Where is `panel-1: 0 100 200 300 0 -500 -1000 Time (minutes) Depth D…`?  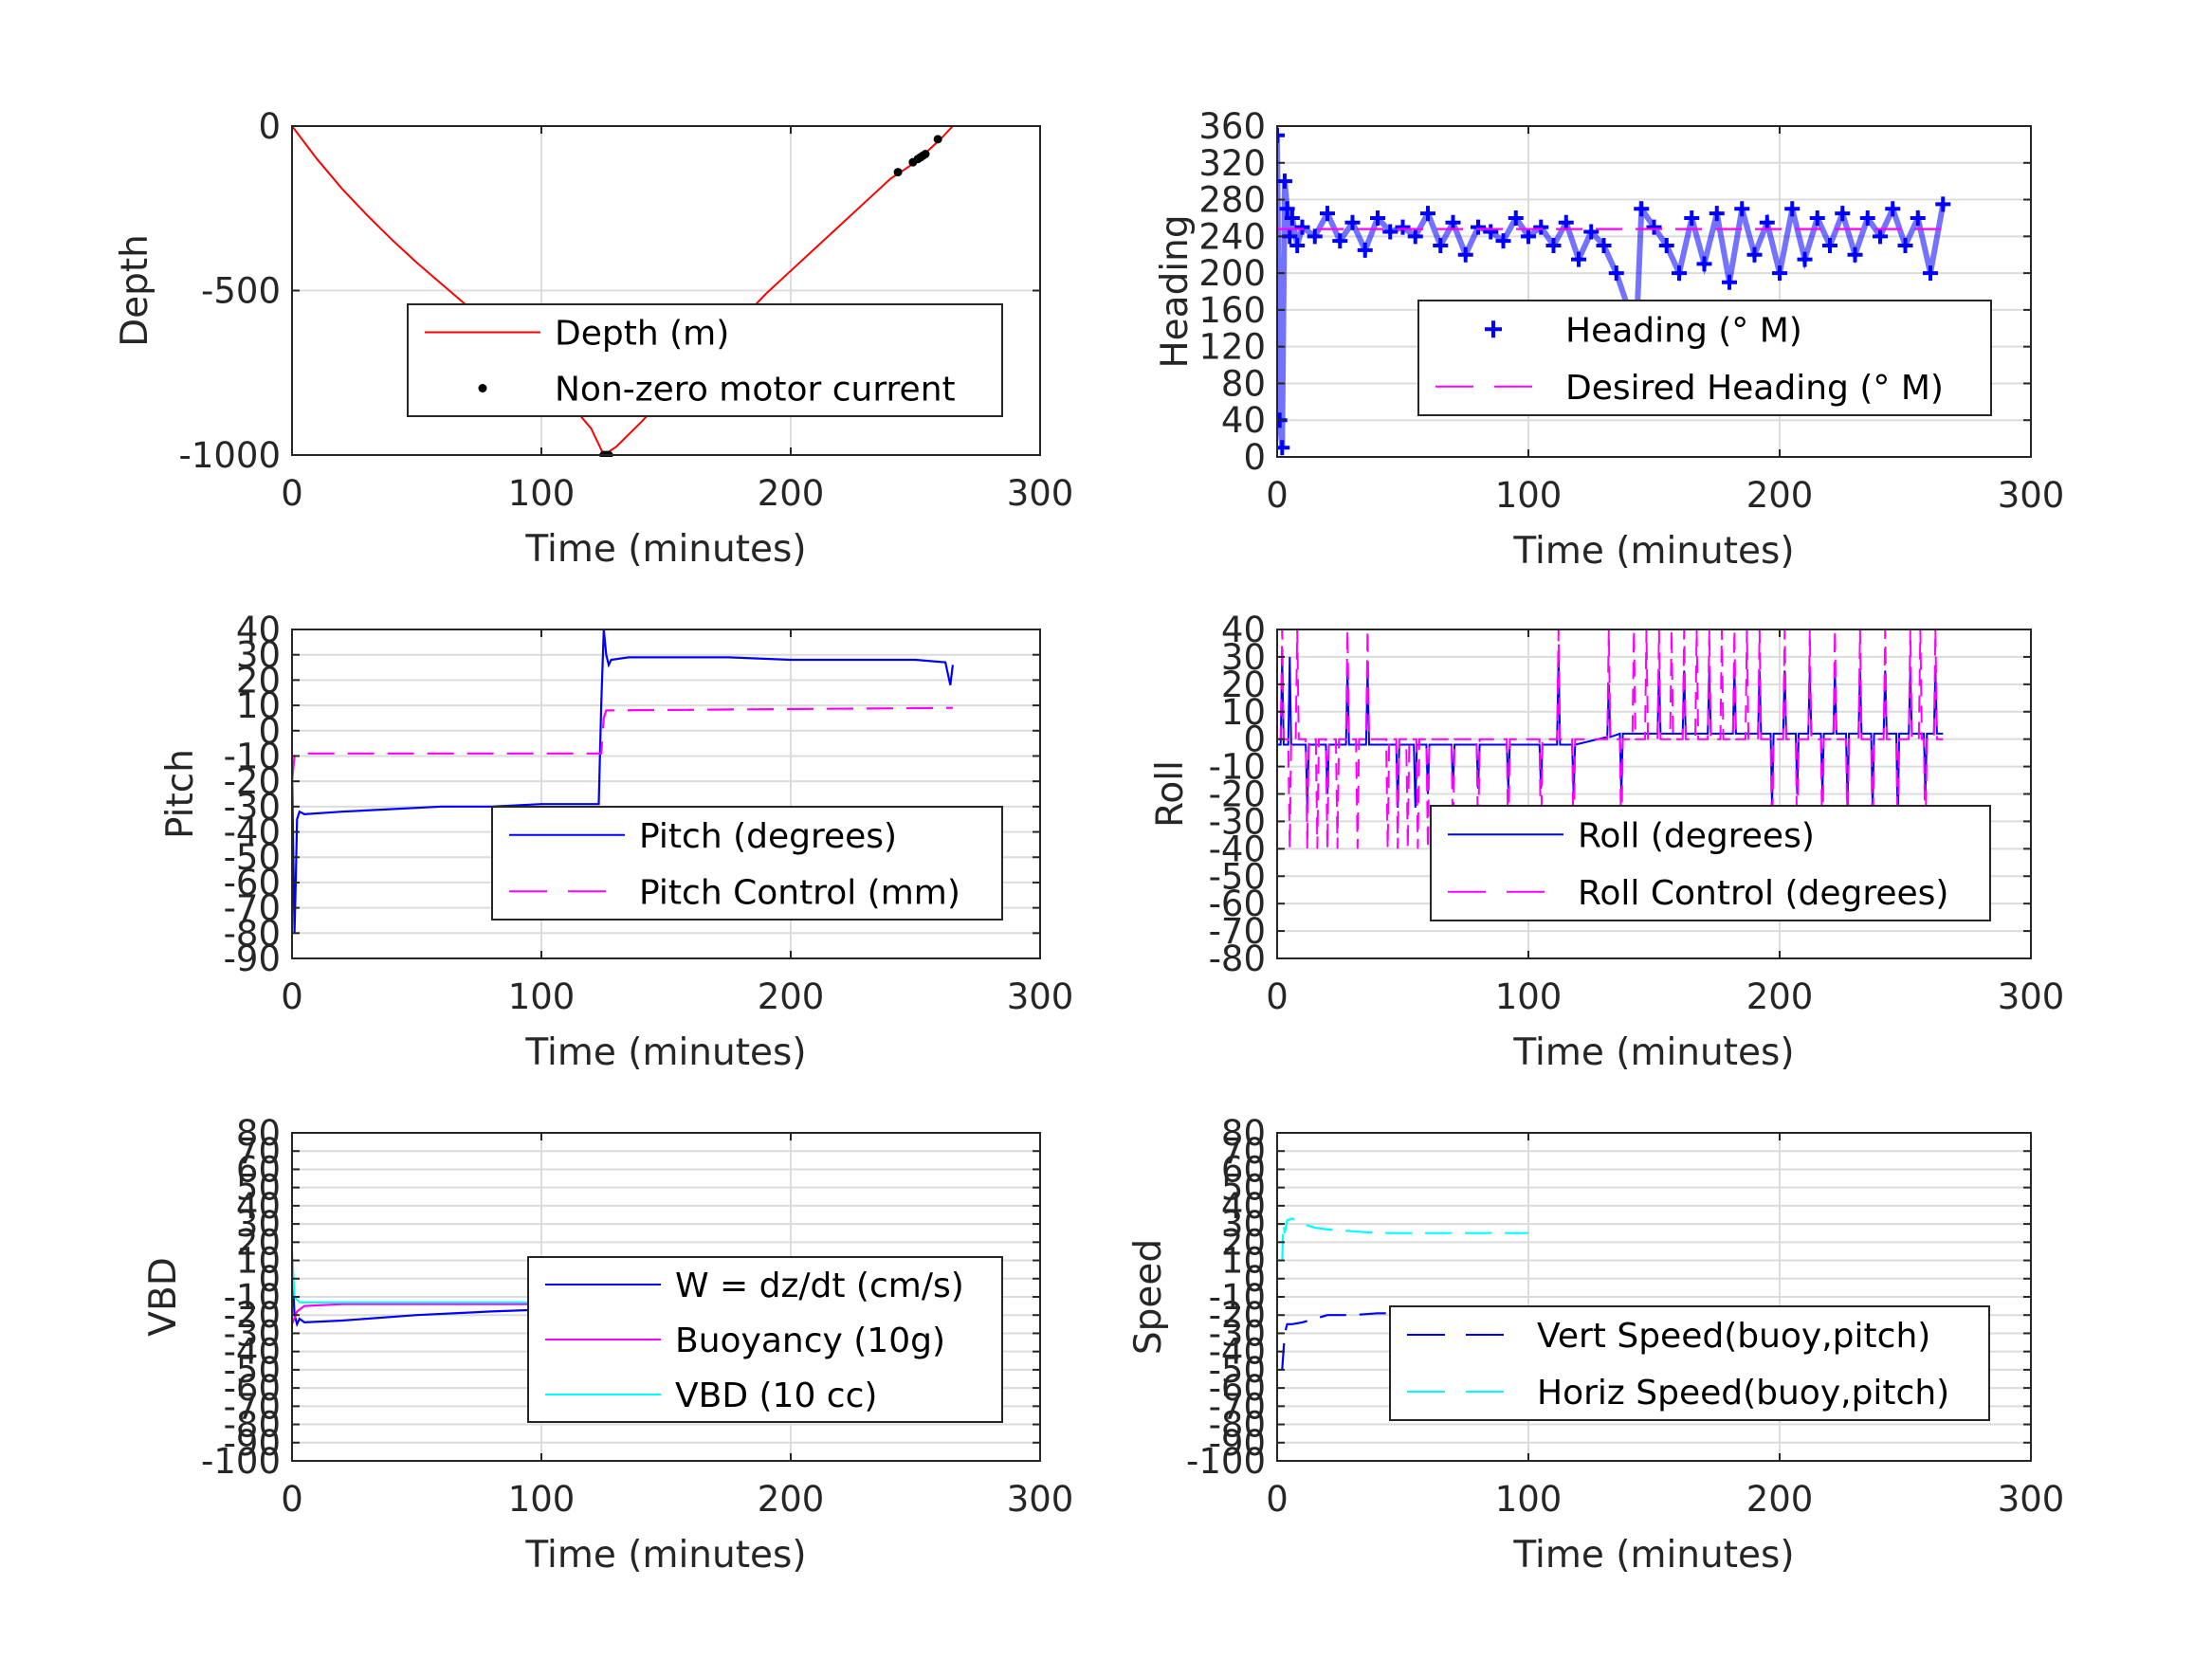
panel-1: 0 100 200 300 0 -500 -1000 Time (minutes) Depth D… is located at coordinates (593, 338).